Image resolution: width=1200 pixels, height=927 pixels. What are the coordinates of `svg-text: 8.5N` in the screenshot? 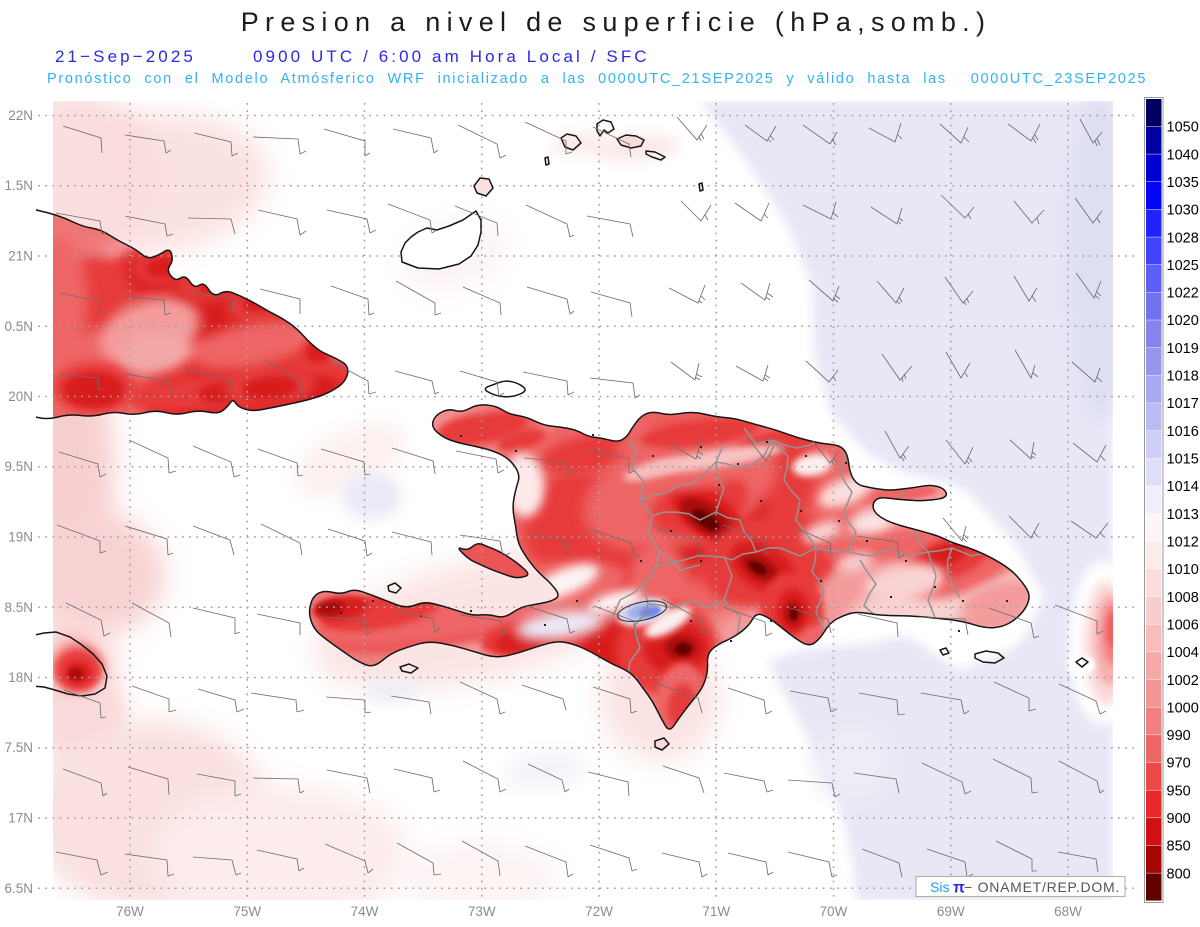 It's located at (18, 607).